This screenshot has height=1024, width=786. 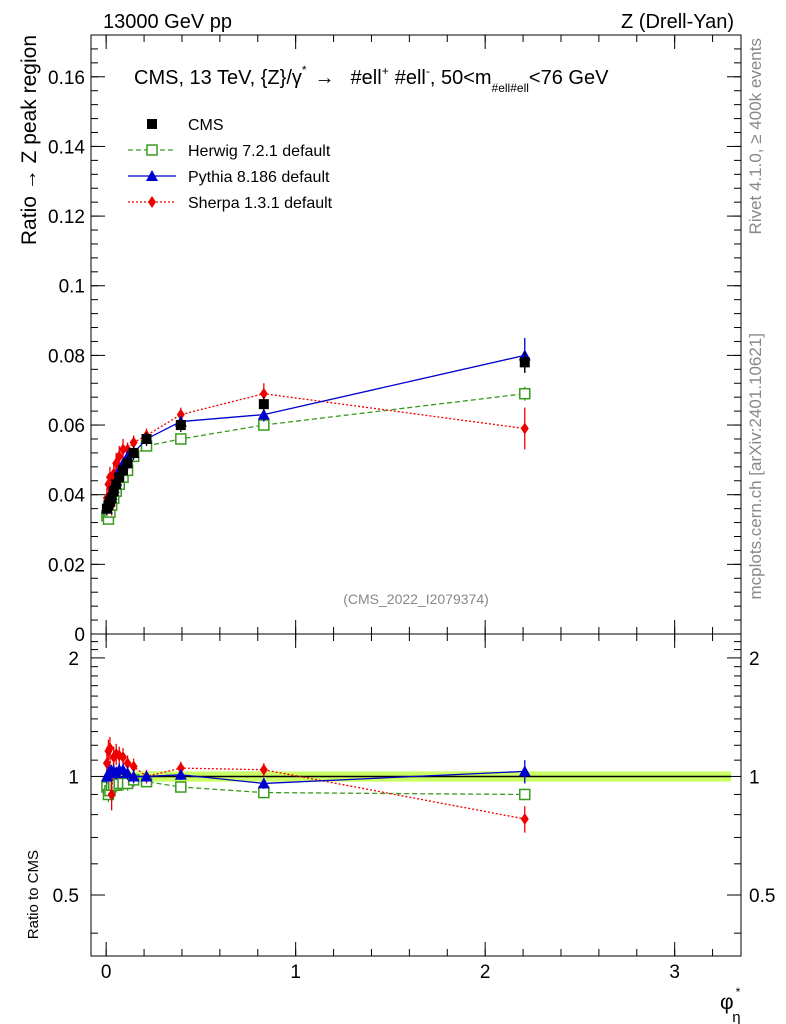 I want to click on x-tick-label: 2, so click(x=485, y=972).